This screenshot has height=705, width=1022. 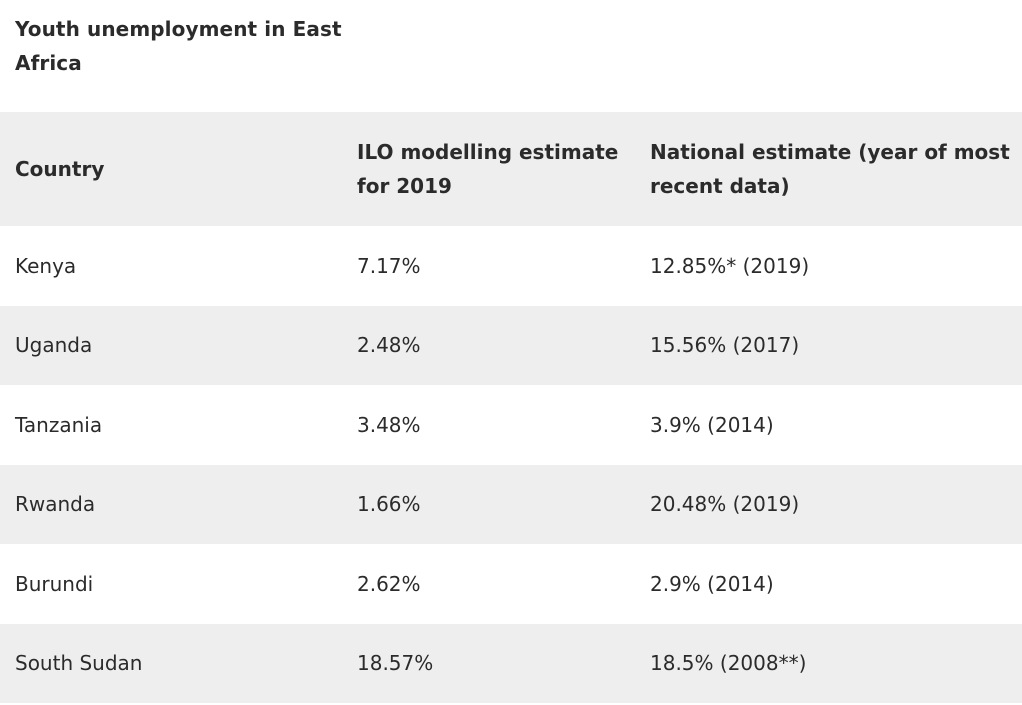 What do you see at coordinates (511, 266) in the screenshot?
I see `table-row: Kenya 7.17% 12.85%* (2019)` at bounding box center [511, 266].